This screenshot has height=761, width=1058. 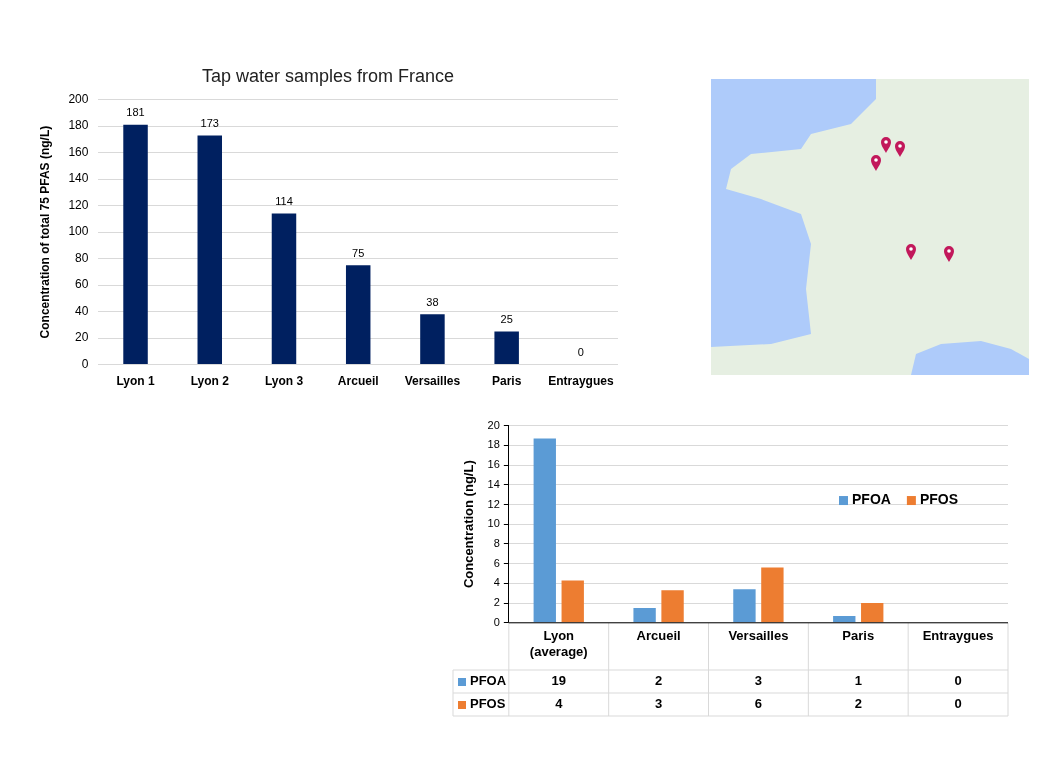 I want to click on y-tick-label: 10, so click(x=493, y=523).